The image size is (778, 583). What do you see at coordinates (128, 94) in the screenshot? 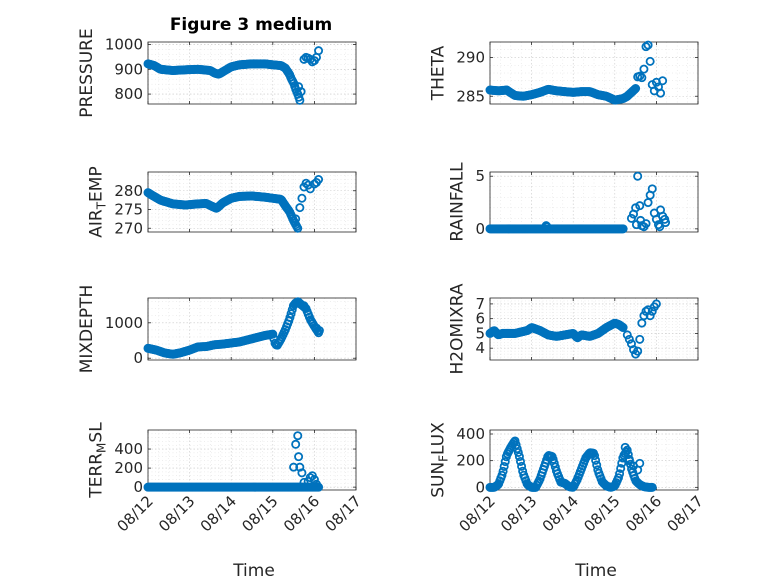
I see `y-tick-label: 800` at bounding box center [128, 94].